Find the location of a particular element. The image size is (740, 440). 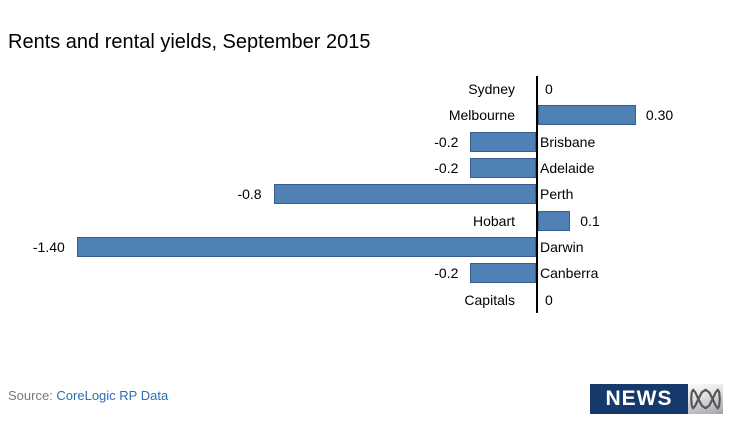

value-label-melbourne: 0.30 is located at coordinates (659, 115).